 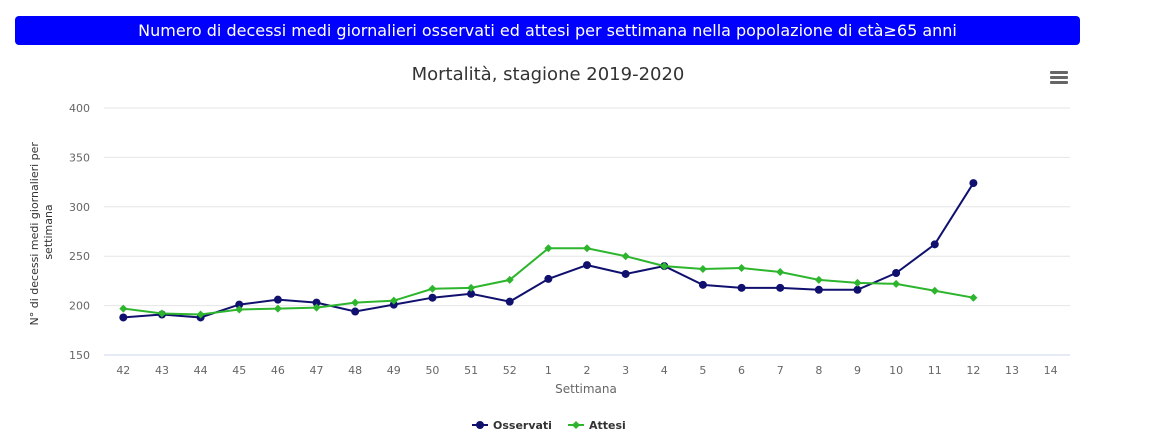 I want to click on x-tick-label: 6, so click(x=741, y=370).